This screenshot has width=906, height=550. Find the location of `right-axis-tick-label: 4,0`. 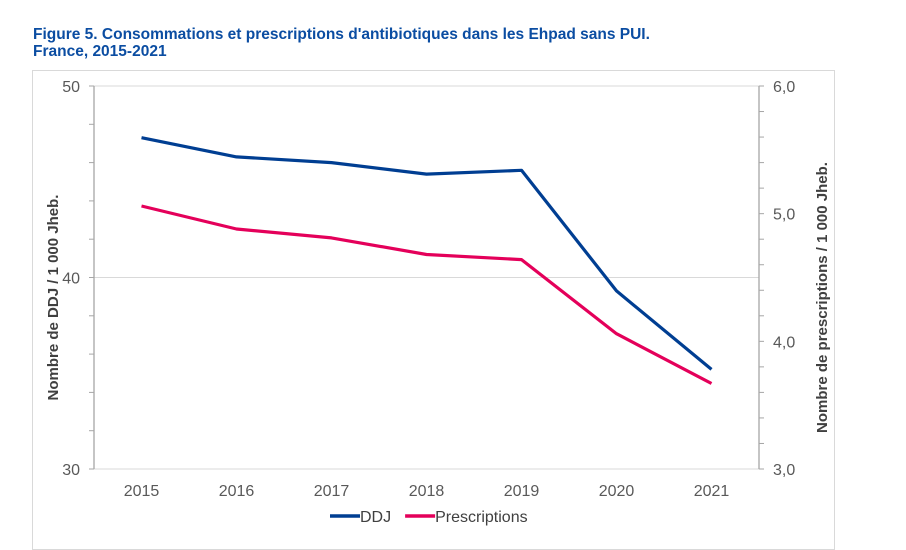

right-axis-tick-label: 4,0 is located at coordinates (784, 342).